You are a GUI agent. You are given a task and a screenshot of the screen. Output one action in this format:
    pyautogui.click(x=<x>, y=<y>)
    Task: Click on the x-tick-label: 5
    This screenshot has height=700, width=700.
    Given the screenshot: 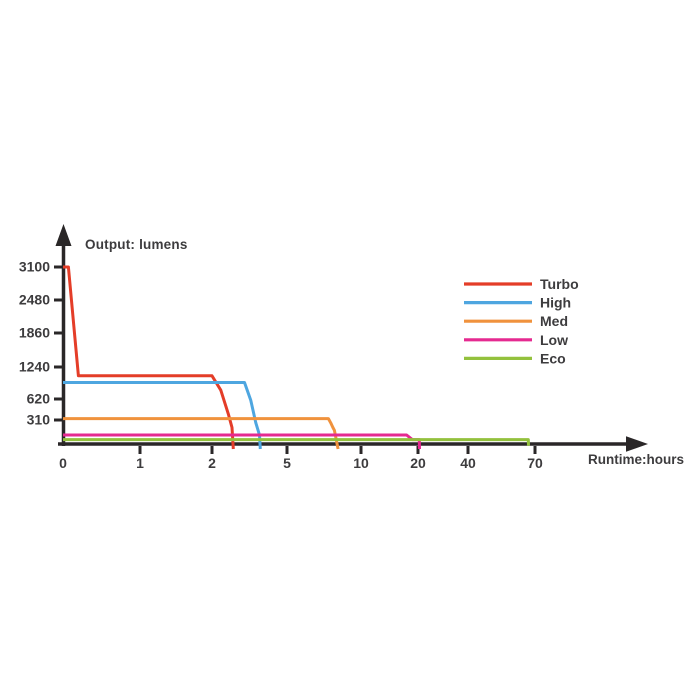 What is the action you would take?
    pyautogui.click(x=287, y=463)
    